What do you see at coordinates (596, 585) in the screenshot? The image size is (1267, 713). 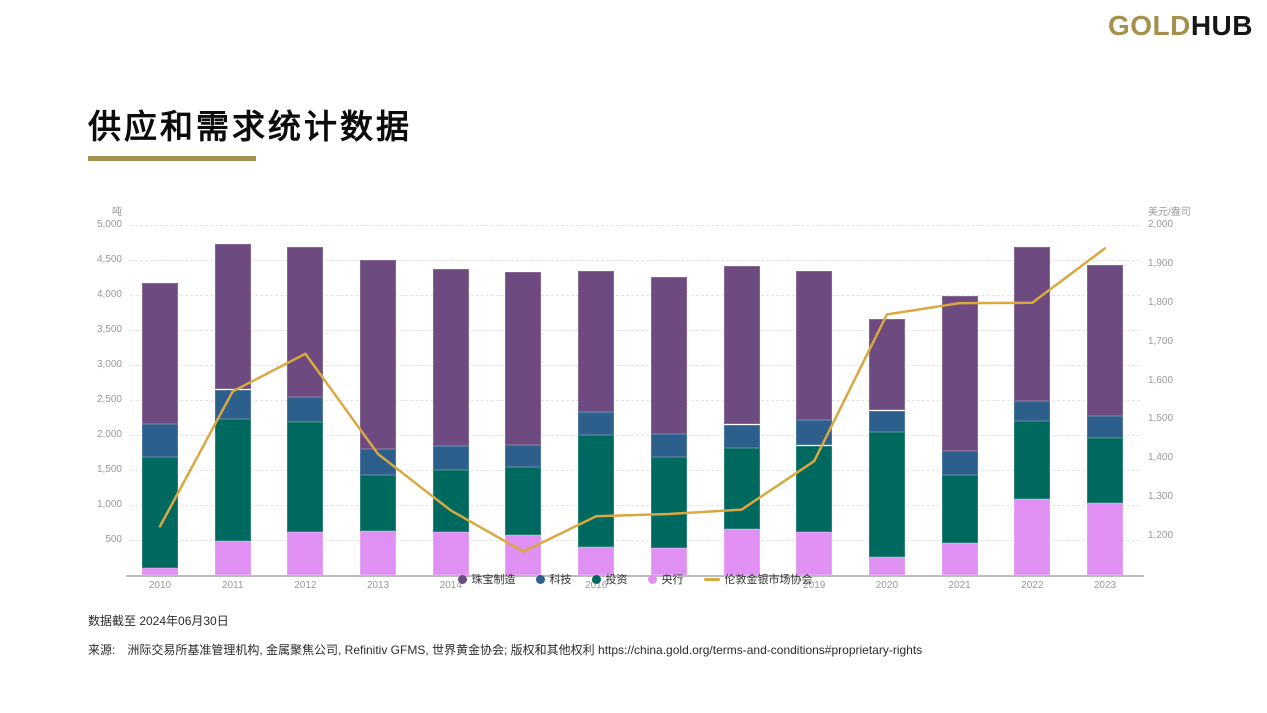 I see `x-axis-label-2016: 2016` at bounding box center [596, 585].